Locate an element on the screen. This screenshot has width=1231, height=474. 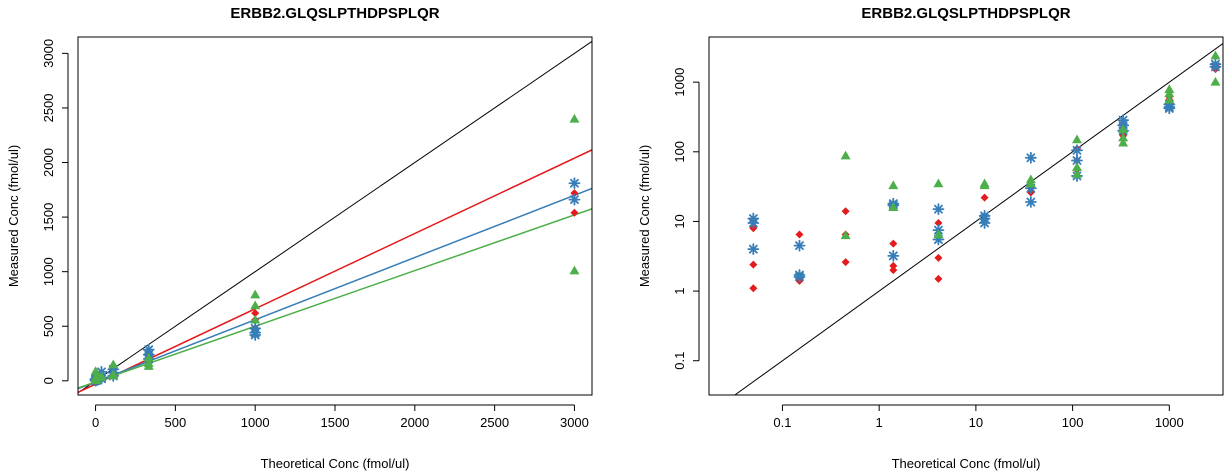
y-tick-label: 500 is located at coordinates (48, 326).